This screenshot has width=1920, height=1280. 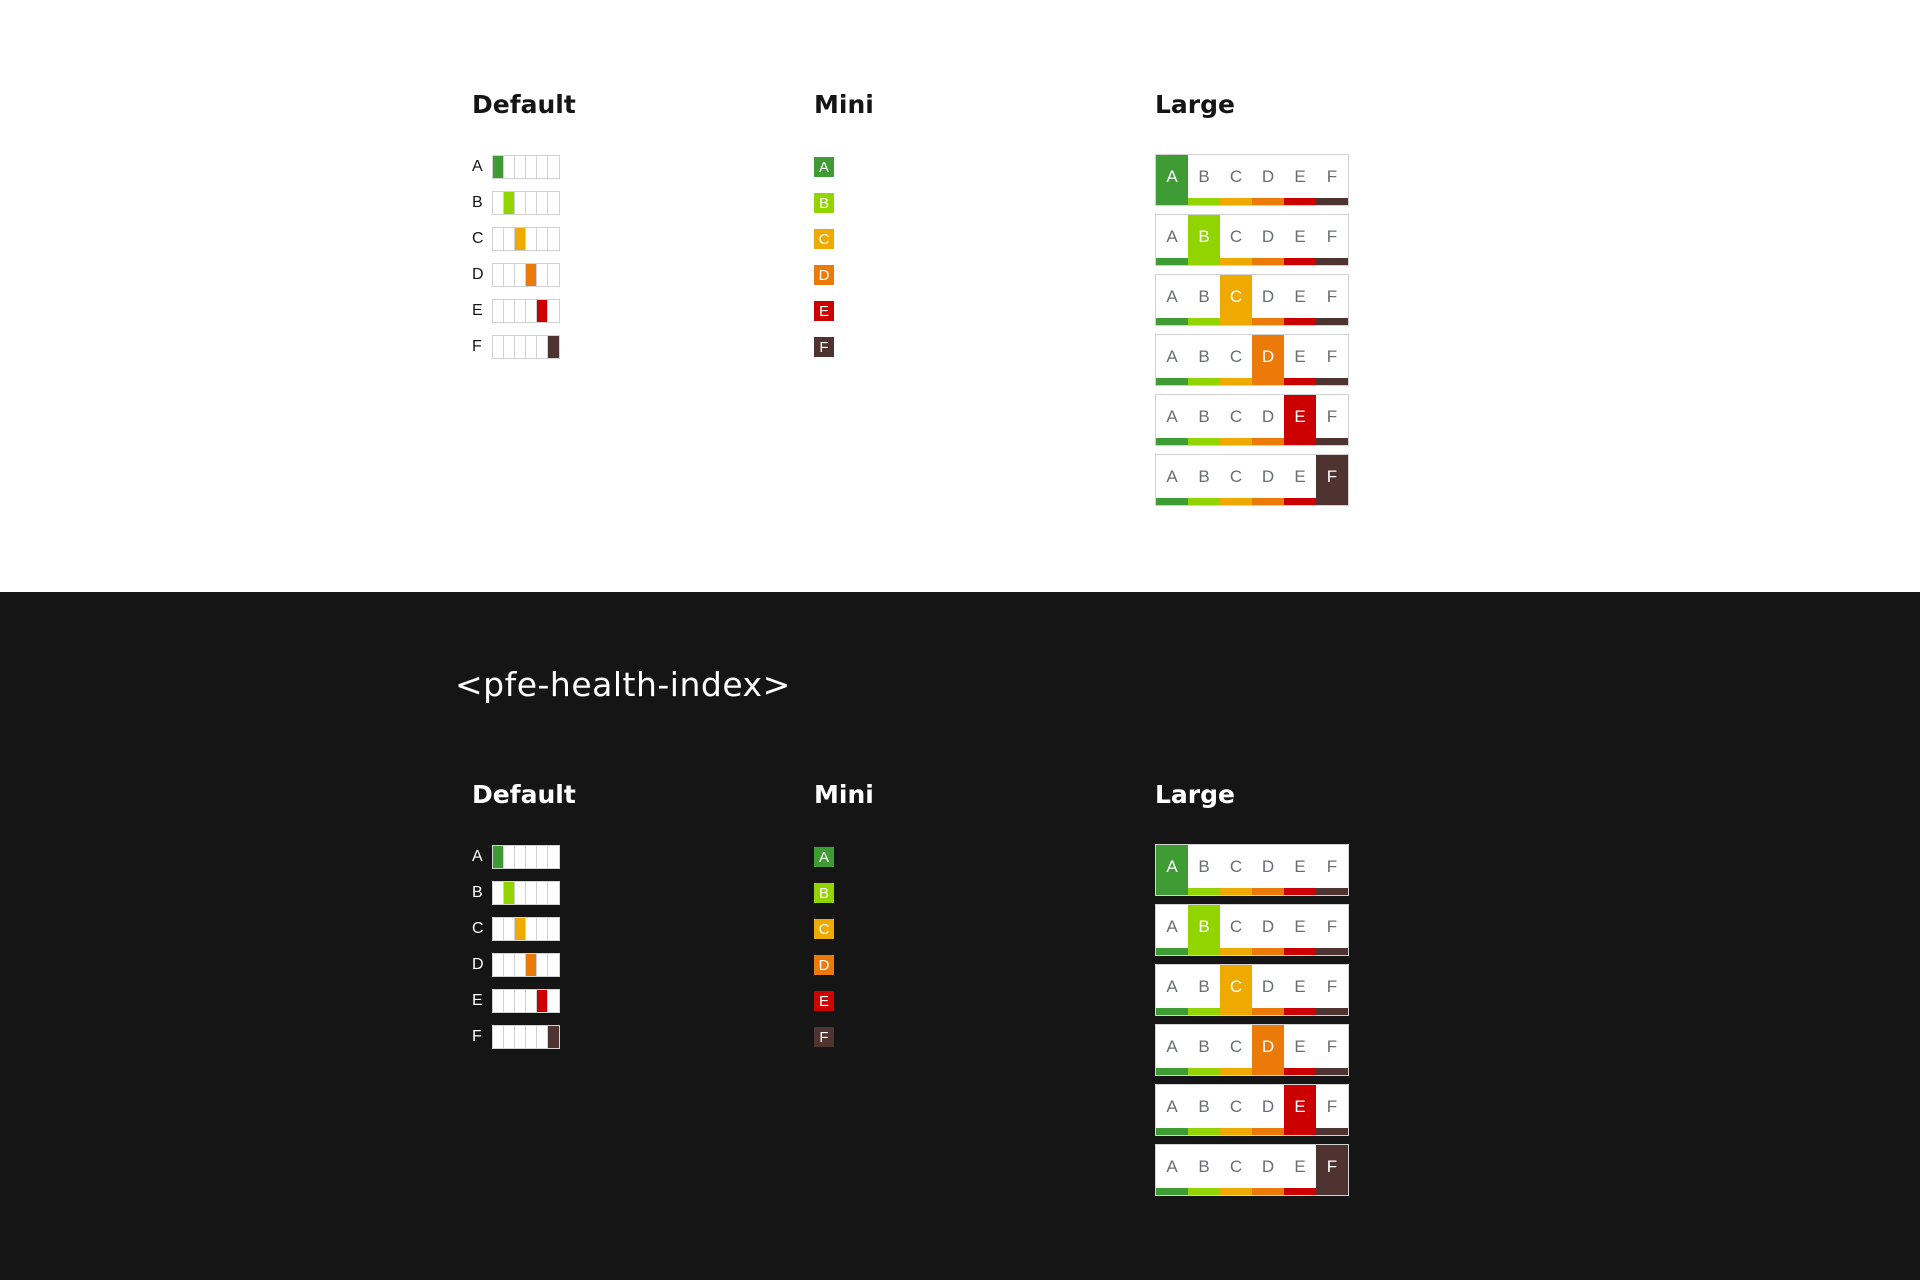 I want to click on health-index-mini-b: B, so click(x=844, y=203).